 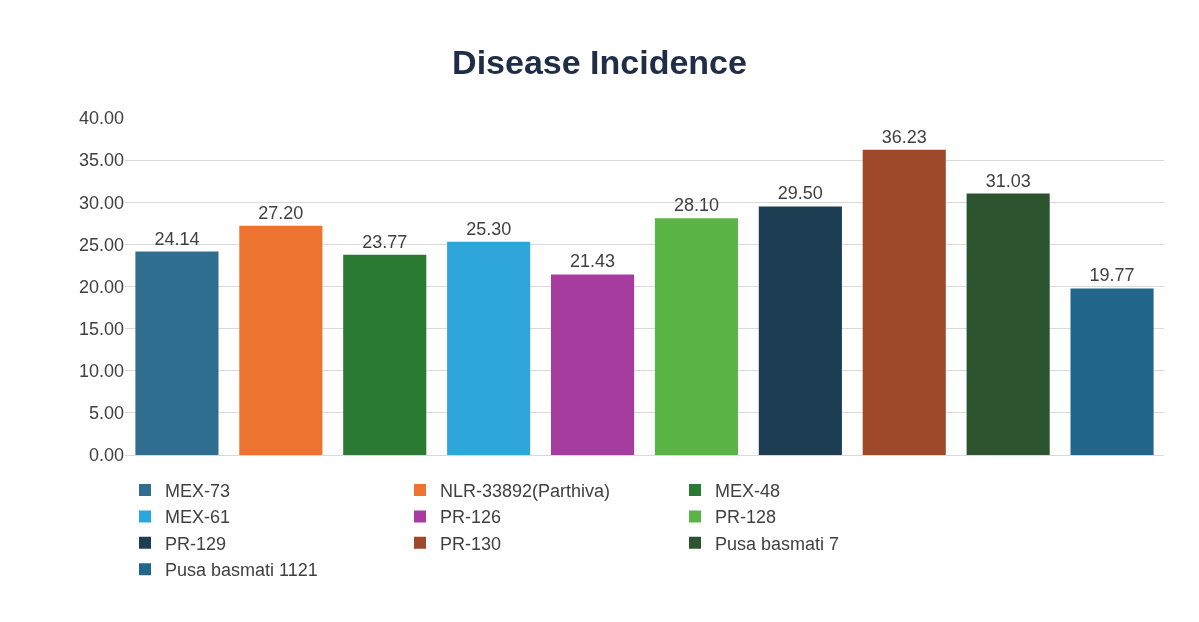 I want to click on legend-label: Pusa basmati 7, so click(x=777, y=543).